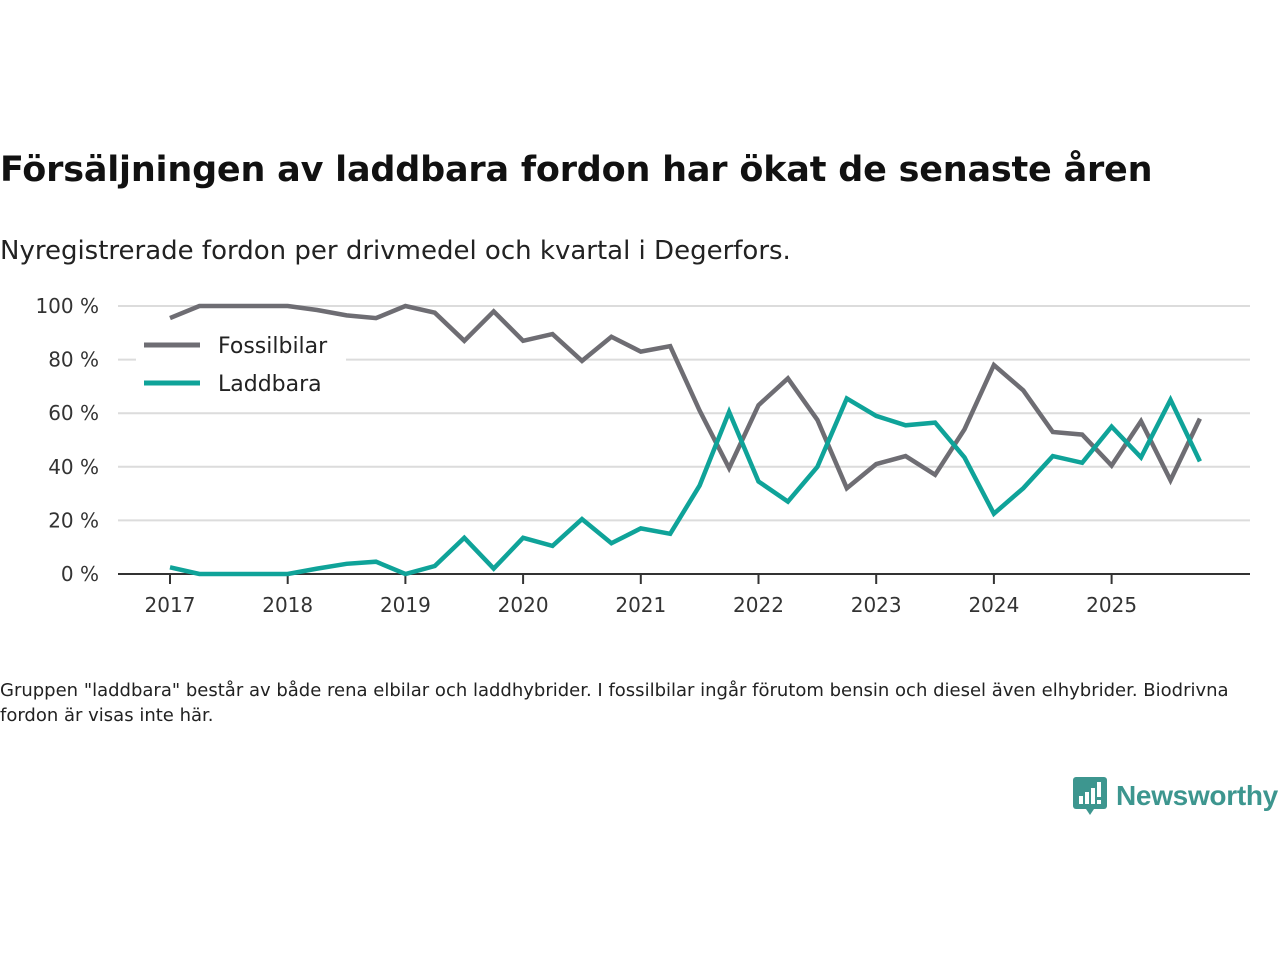  I want to click on x-tick-label: 2017, so click(170, 605).